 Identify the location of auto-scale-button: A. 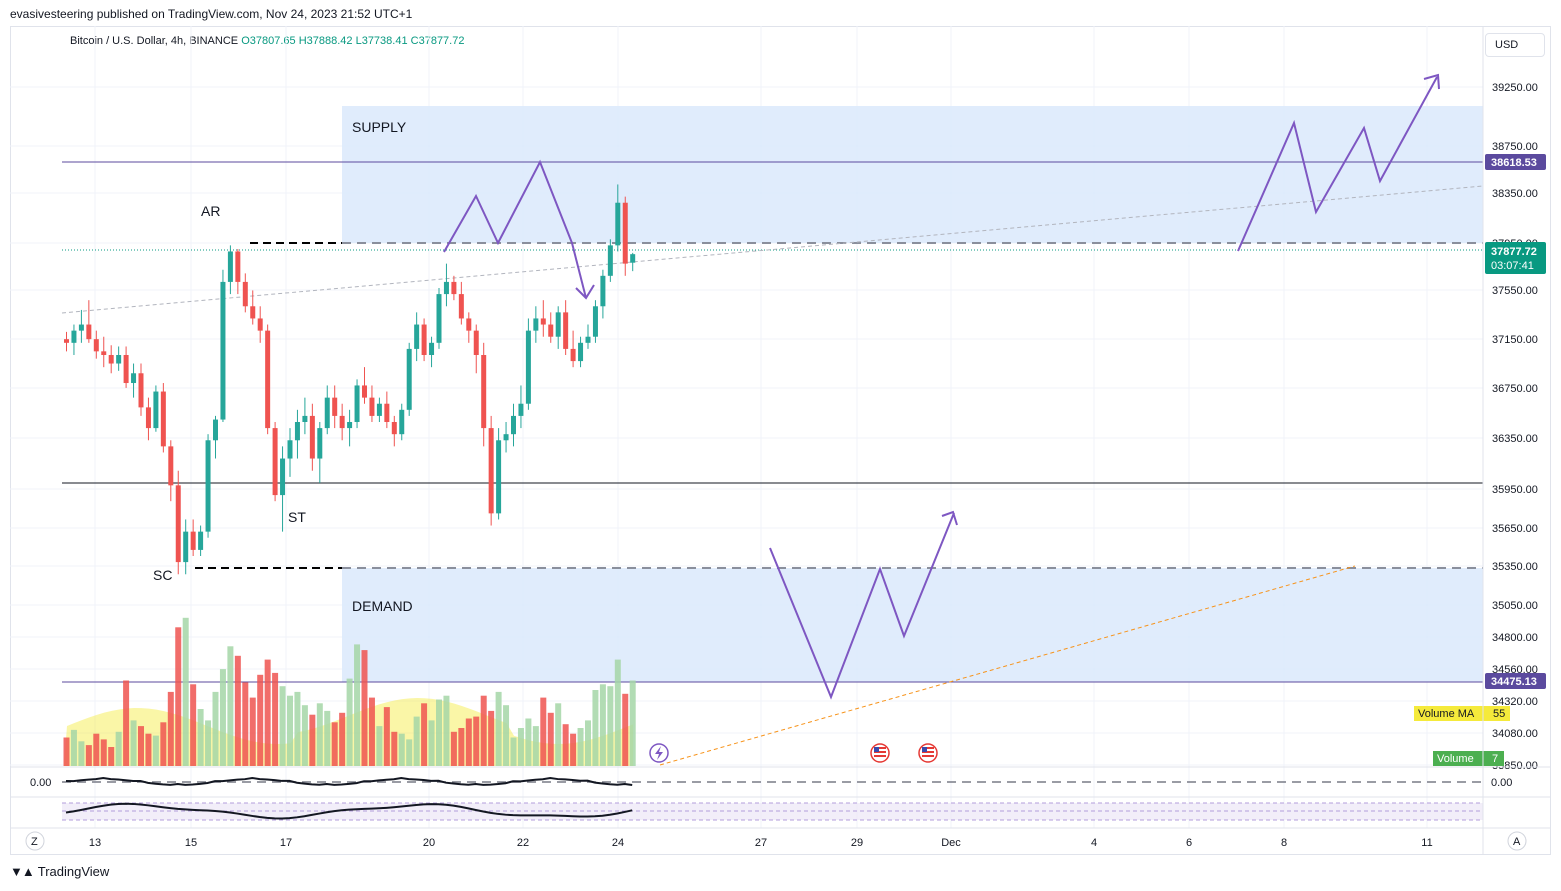
(1517, 841).